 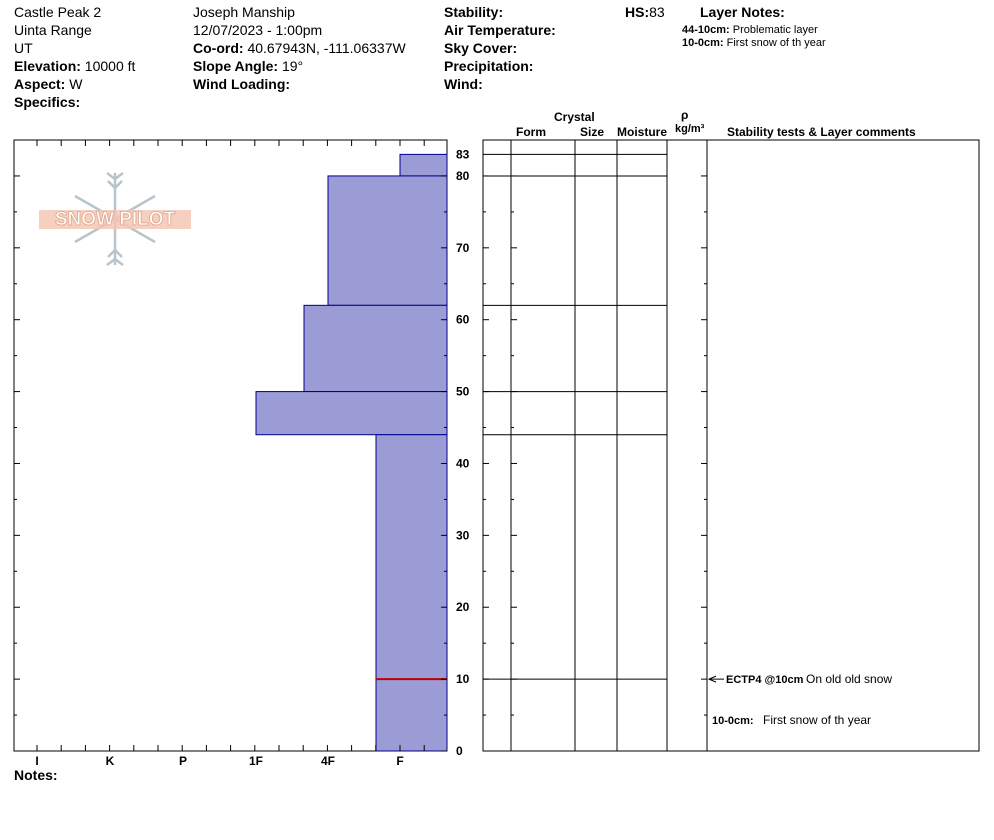 I want to click on location-name: Castle Peak 2, so click(x=58, y=12).